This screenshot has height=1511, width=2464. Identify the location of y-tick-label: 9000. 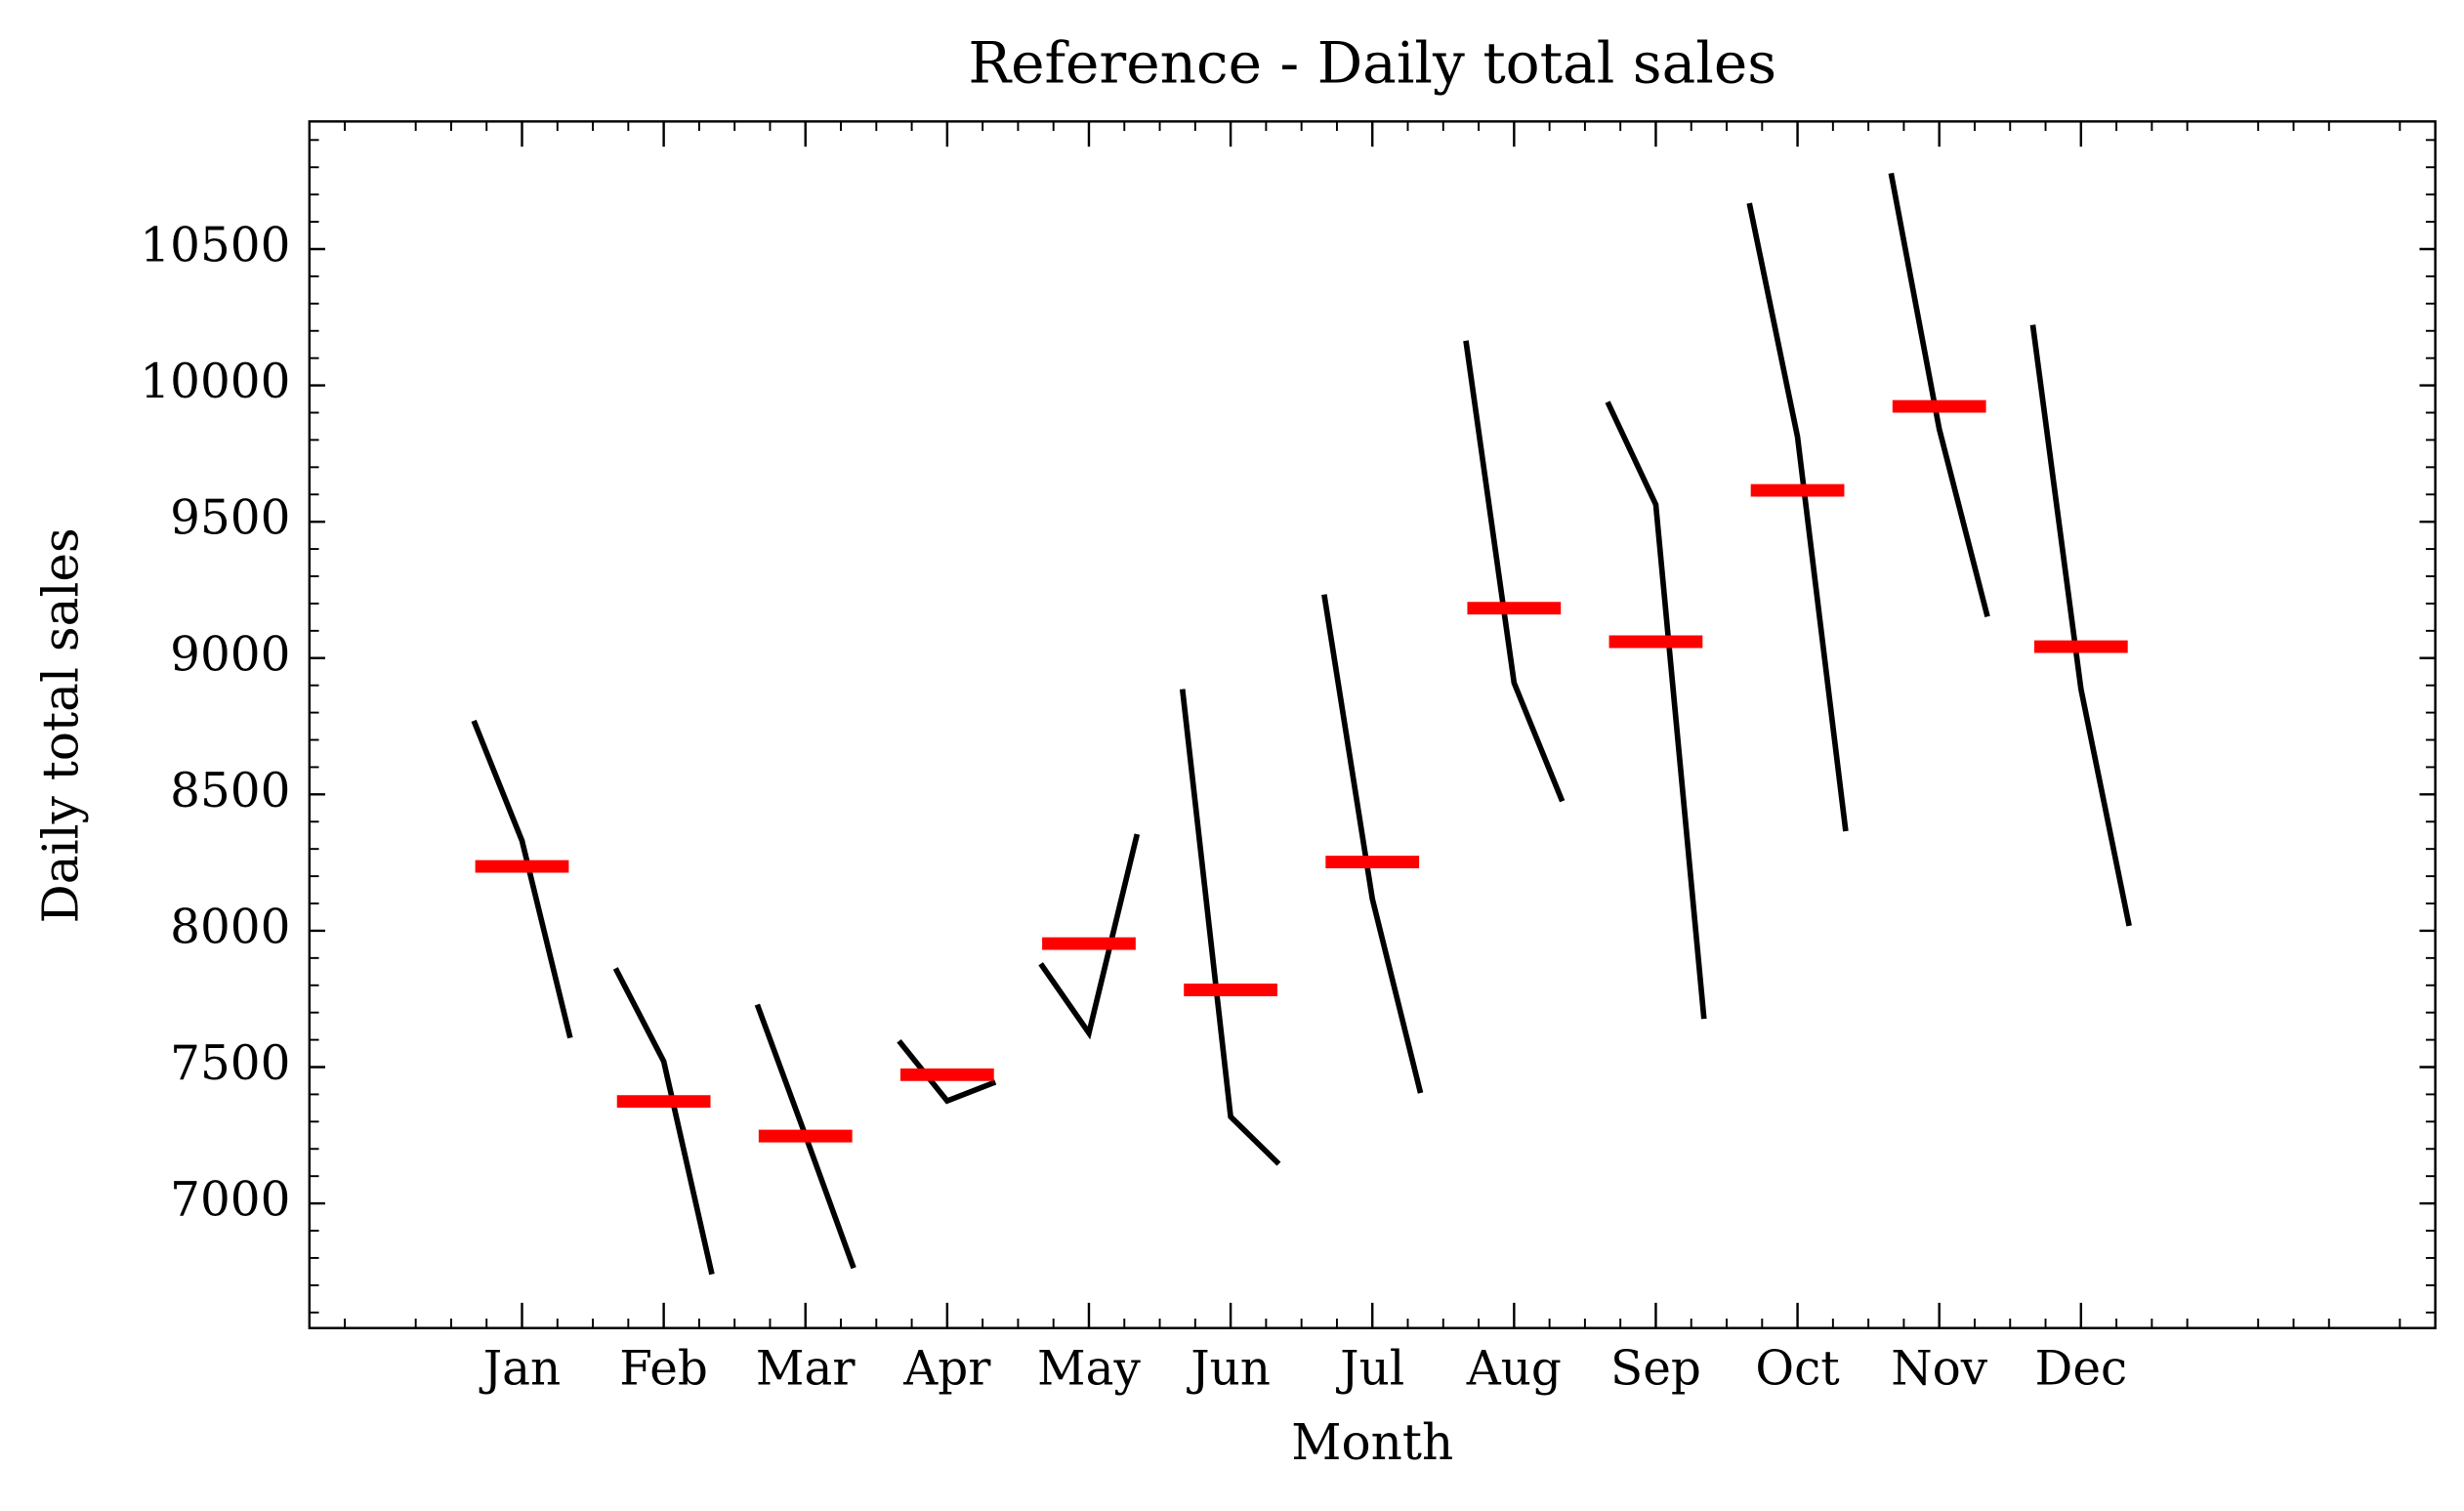
(230, 654).